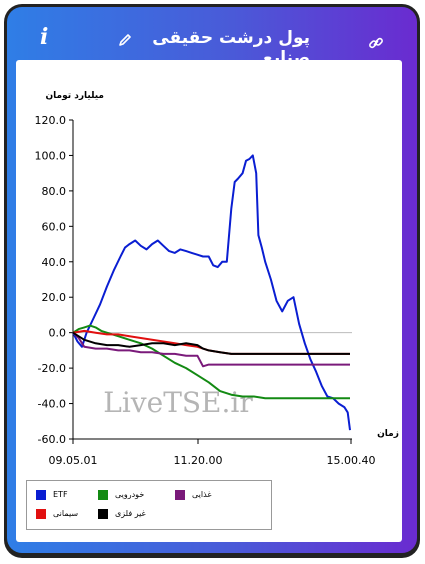 The height and width of the screenshot is (564, 425). What do you see at coordinates (103, 514) in the screenshot?
I see `legend-swatch-gheyrfelezi` at bounding box center [103, 514].